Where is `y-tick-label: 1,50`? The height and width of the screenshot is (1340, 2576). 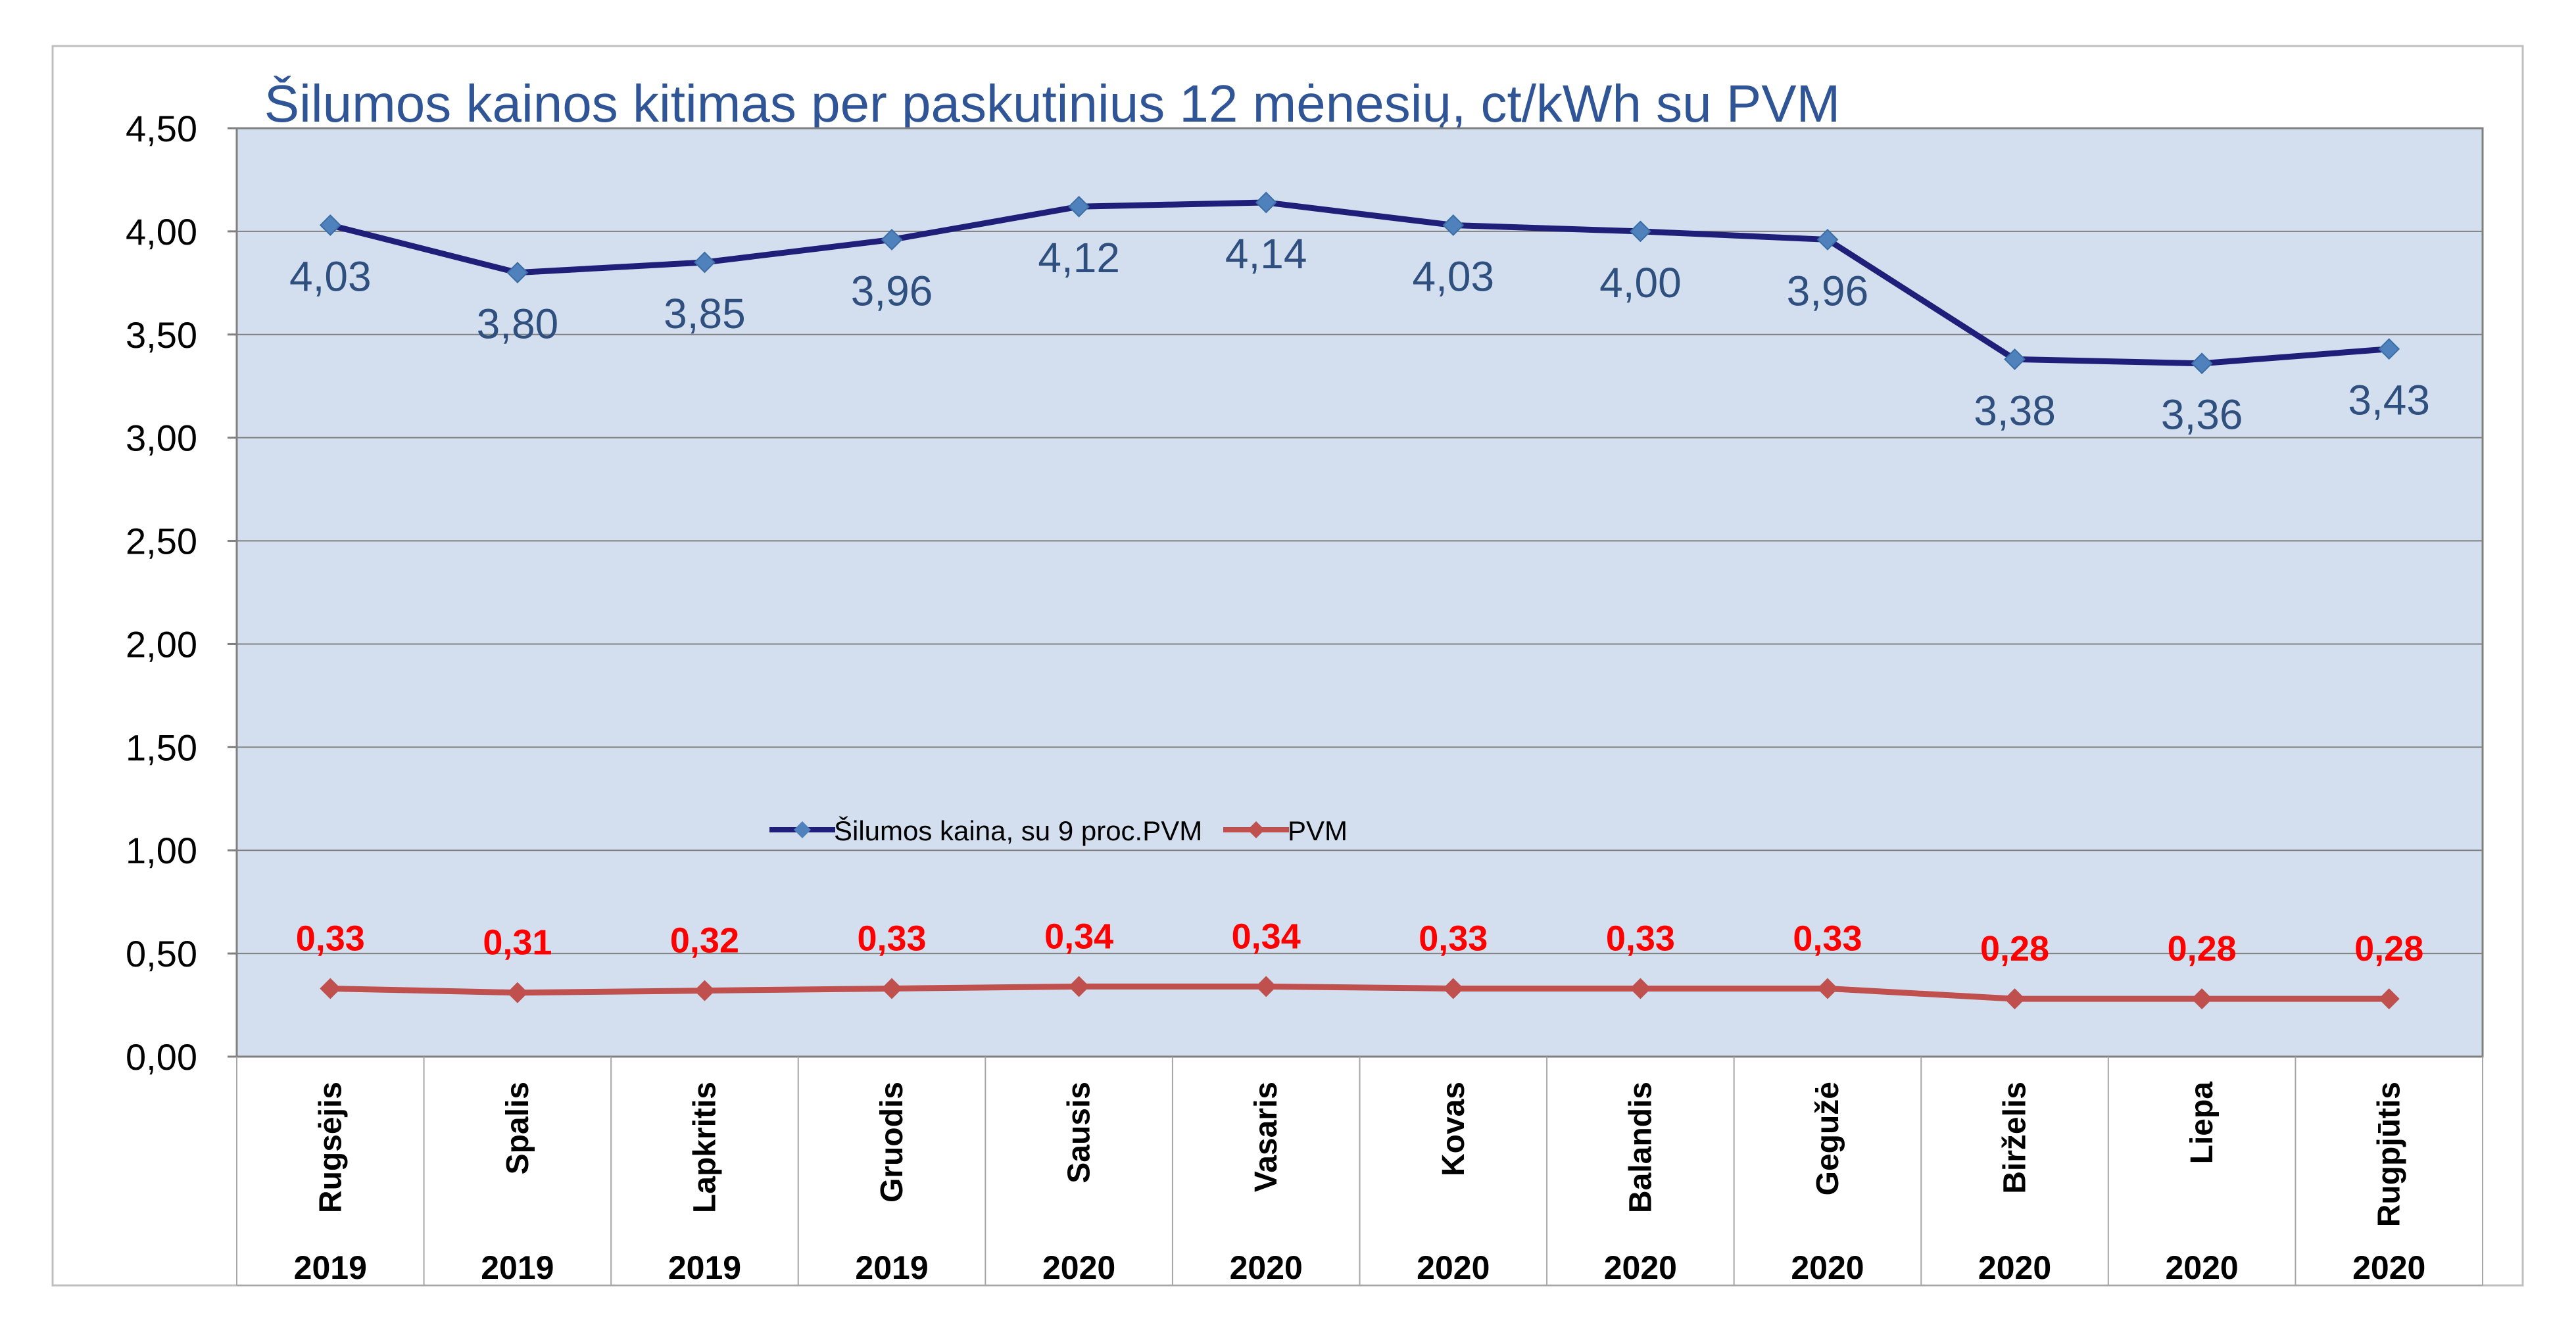
y-tick-label: 1,50 is located at coordinates (161, 748).